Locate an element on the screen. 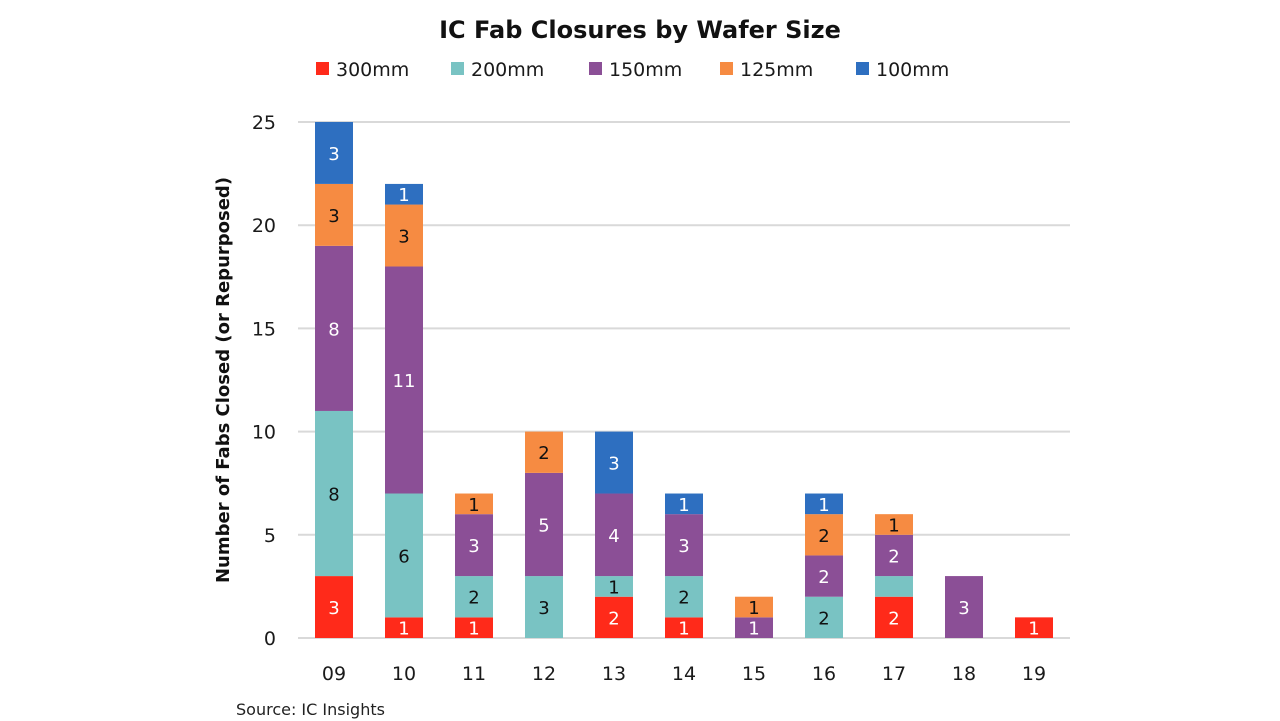  legend-item-150mm: 150mm is located at coordinates (635, 70).